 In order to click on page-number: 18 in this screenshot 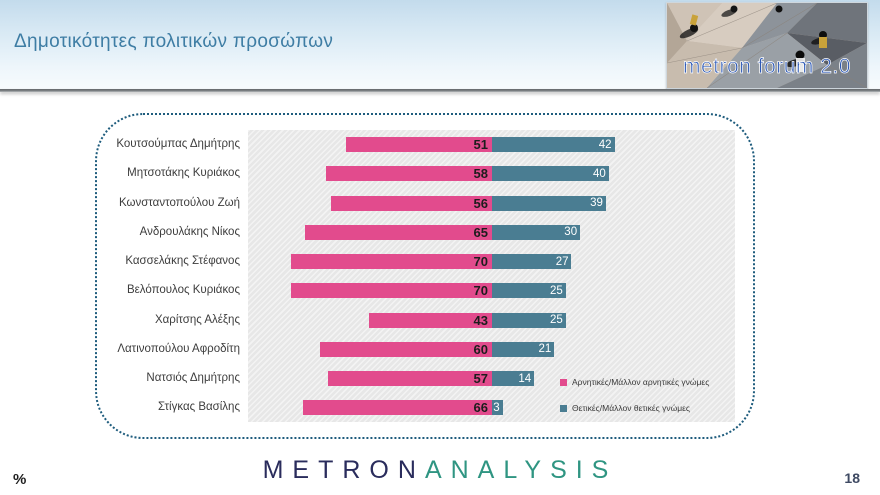, I will do `click(852, 478)`.